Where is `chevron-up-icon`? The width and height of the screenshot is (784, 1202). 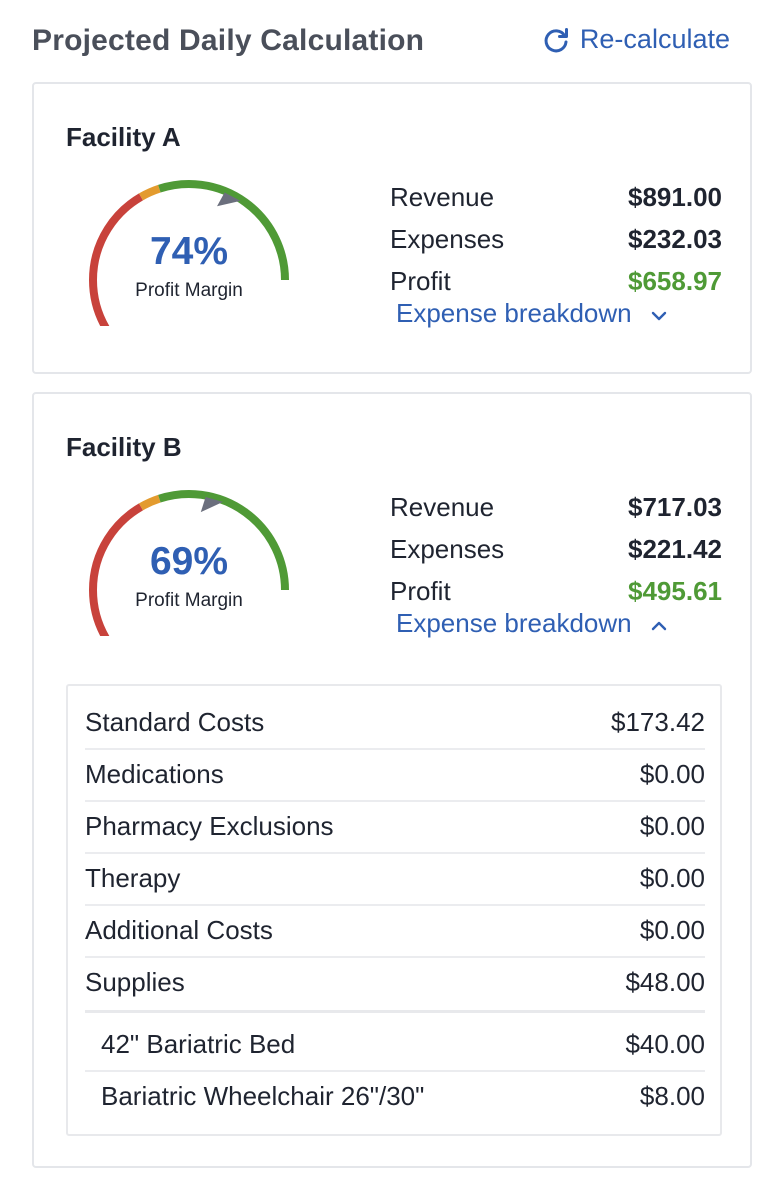
chevron-up-icon is located at coordinates (659, 623).